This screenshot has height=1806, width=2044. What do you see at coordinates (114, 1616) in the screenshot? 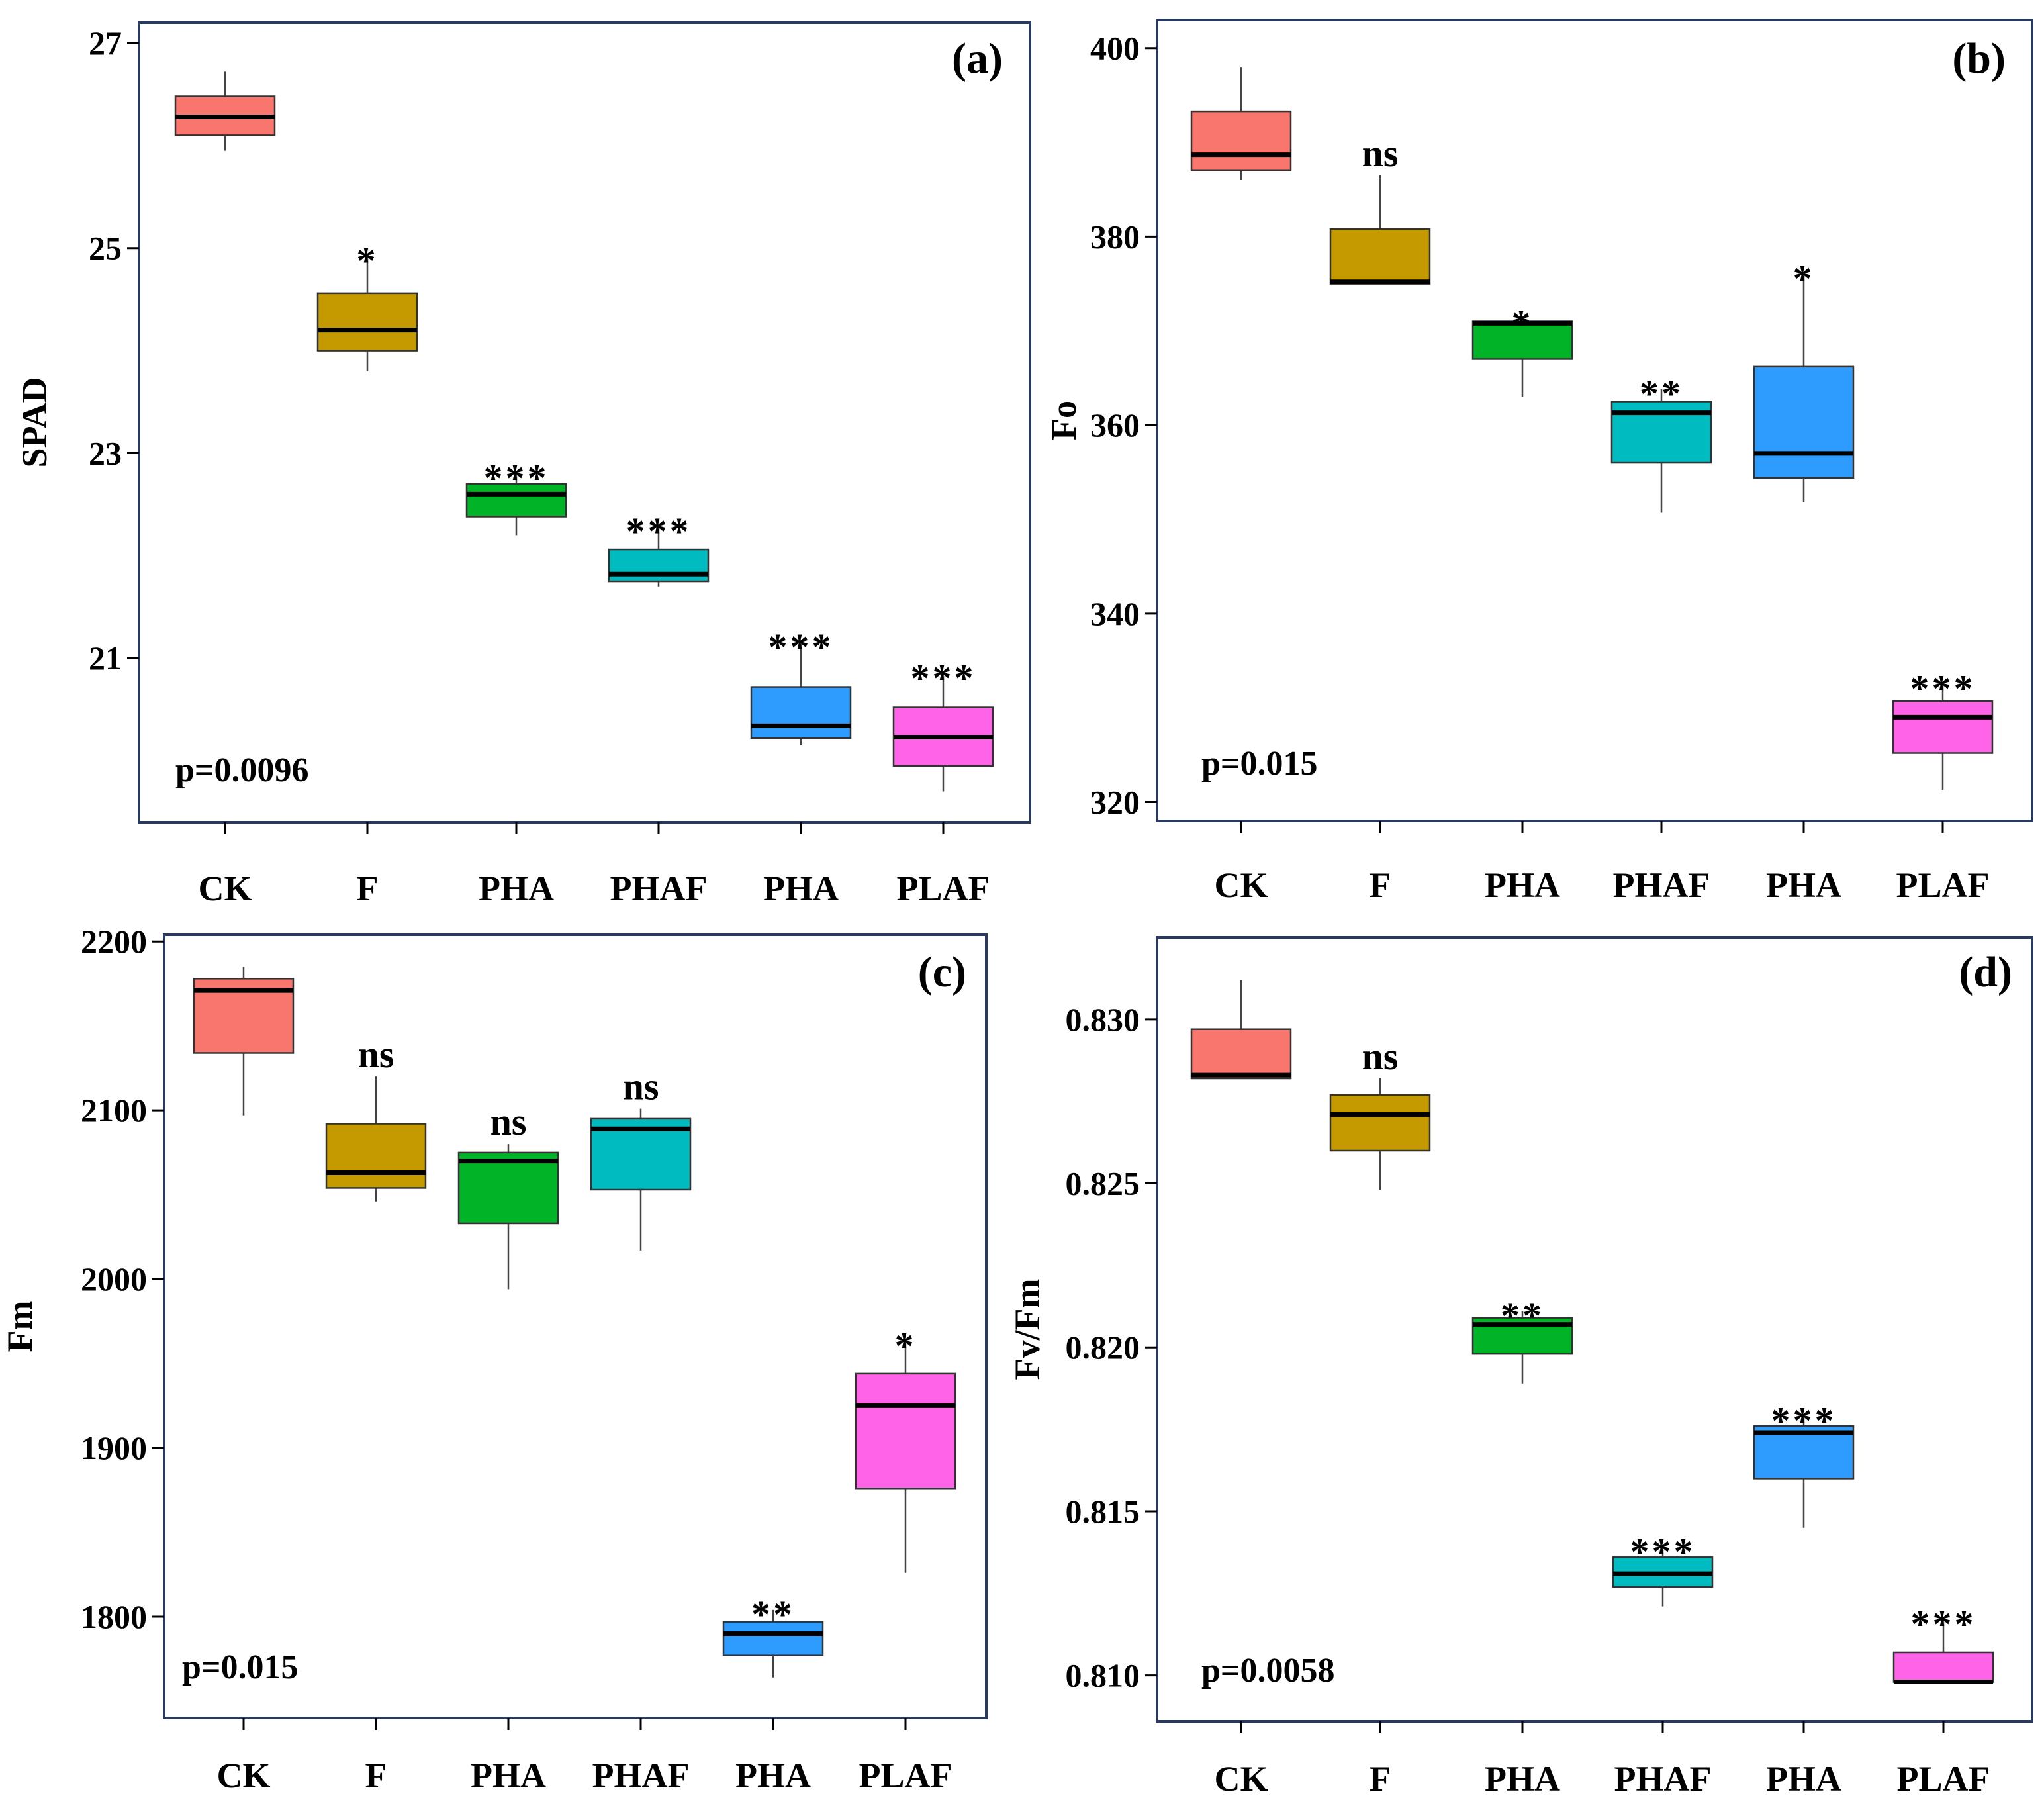
I see `y-tick-label: 1800` at bounding box center [114, 1616].